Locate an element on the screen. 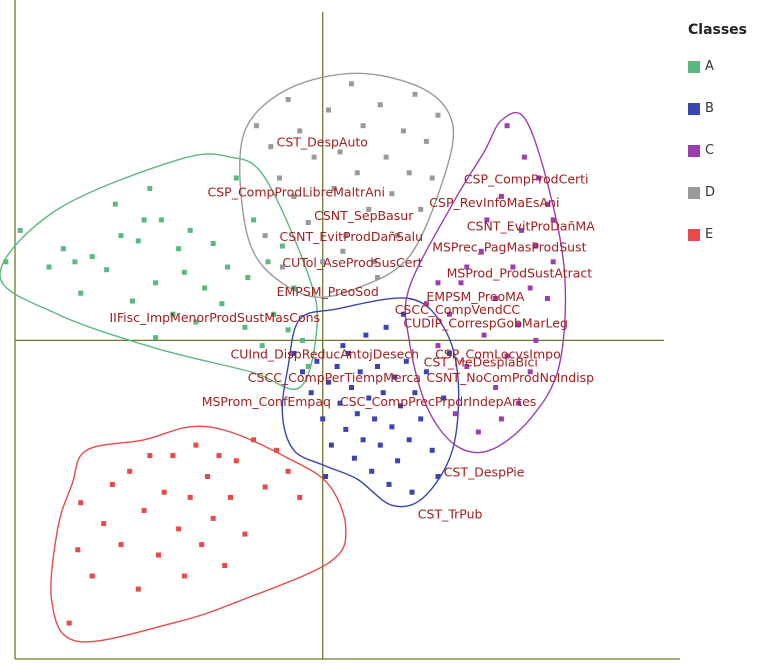 This screenshot has width=762, height=665. legend-item-d: D is located at coordinates (725, 192).